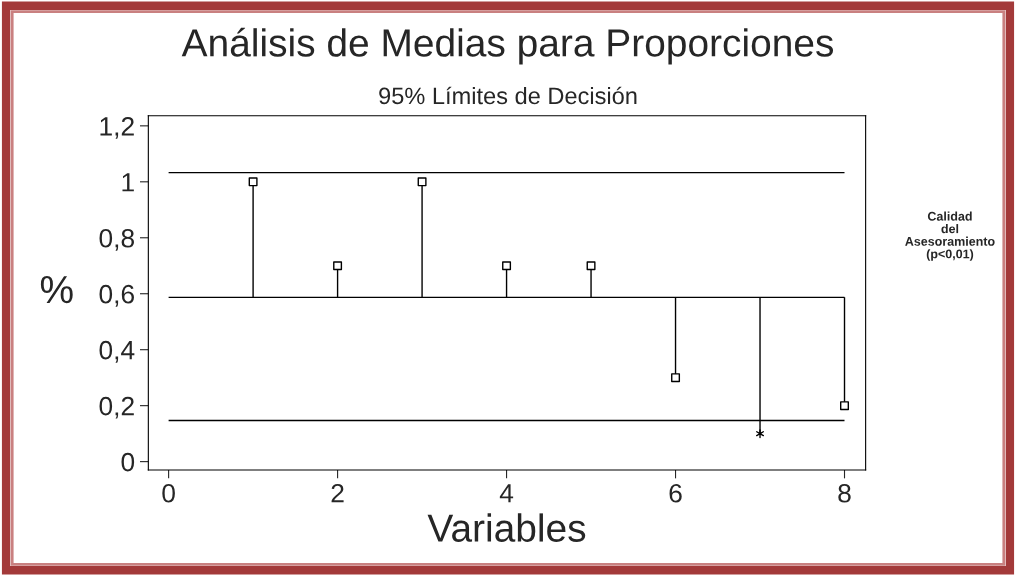 The height and width of the screenshot is (576, 1016). Describe the element at coordinates (117, 351) in the screenshot. I see `y-tick-label: 0,4` at that location.